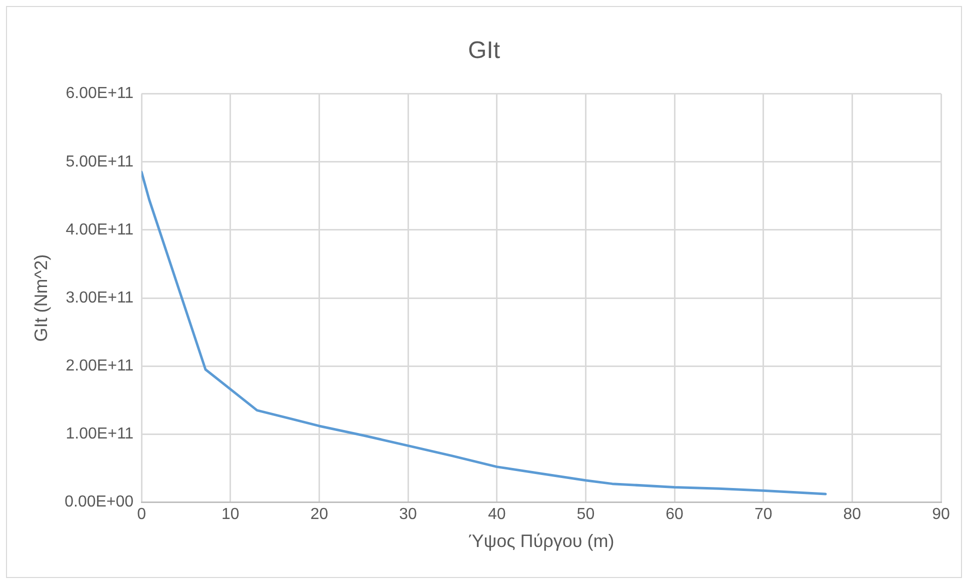  I want to click on x-tick-label: 90, so click(941, 515).